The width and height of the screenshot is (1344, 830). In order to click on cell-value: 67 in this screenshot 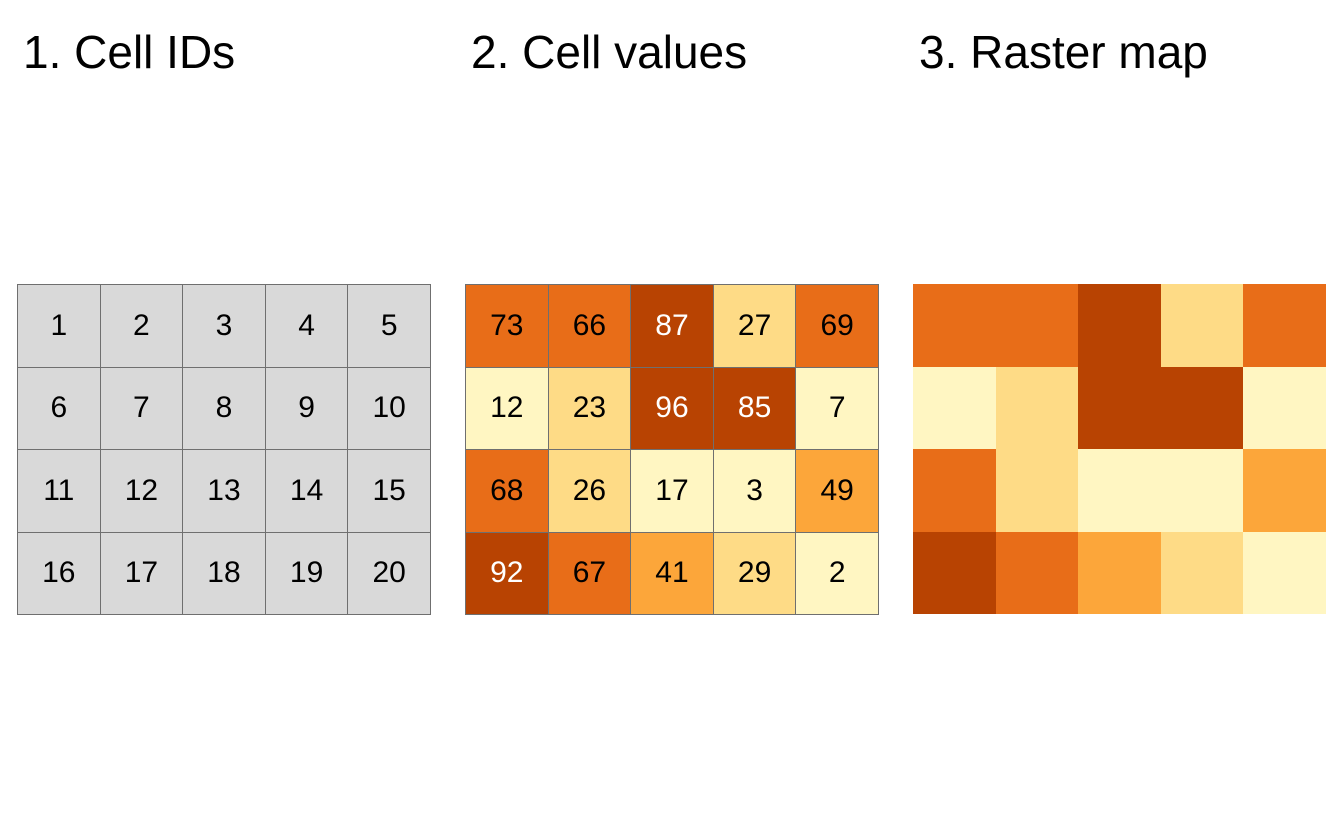, I will do `click(589, 573)`.